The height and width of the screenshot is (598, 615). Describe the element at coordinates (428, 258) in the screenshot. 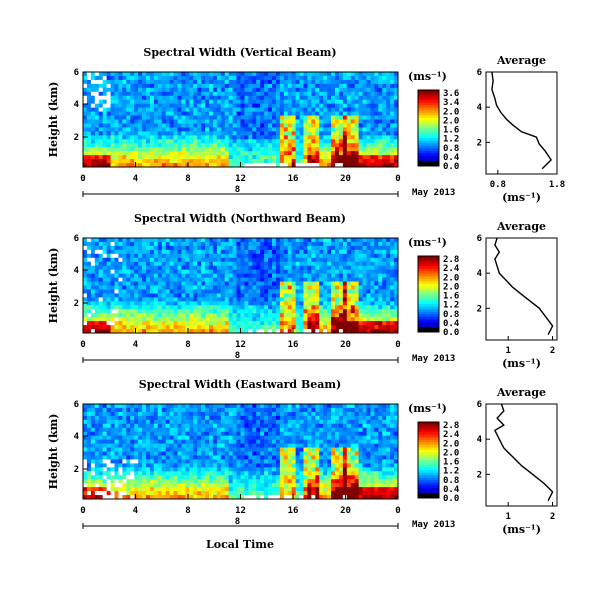

I see `colorbar-segment` at that location.